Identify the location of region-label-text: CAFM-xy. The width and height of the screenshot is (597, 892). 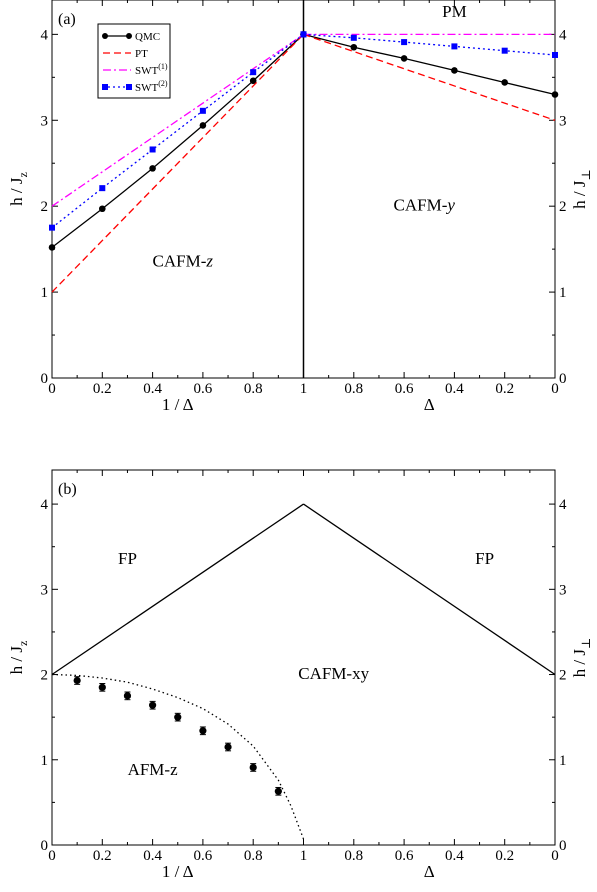
(333, 673).